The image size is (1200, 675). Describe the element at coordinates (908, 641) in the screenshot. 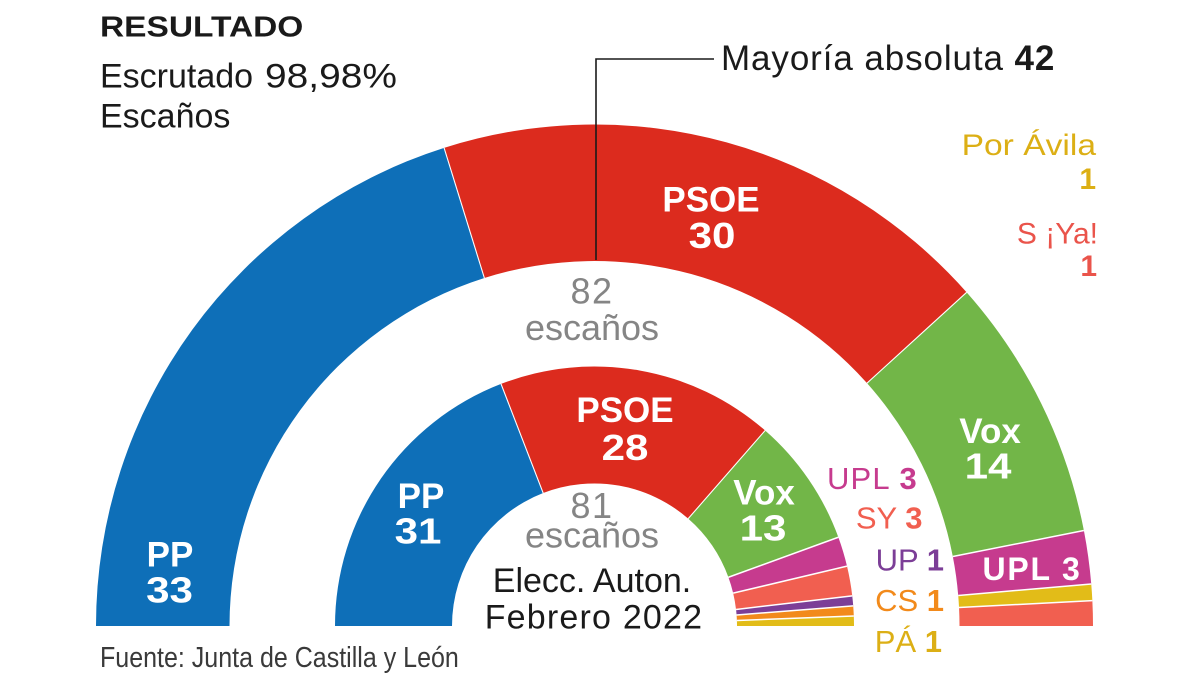

I see `svg-text: PÁ 1` at that location.